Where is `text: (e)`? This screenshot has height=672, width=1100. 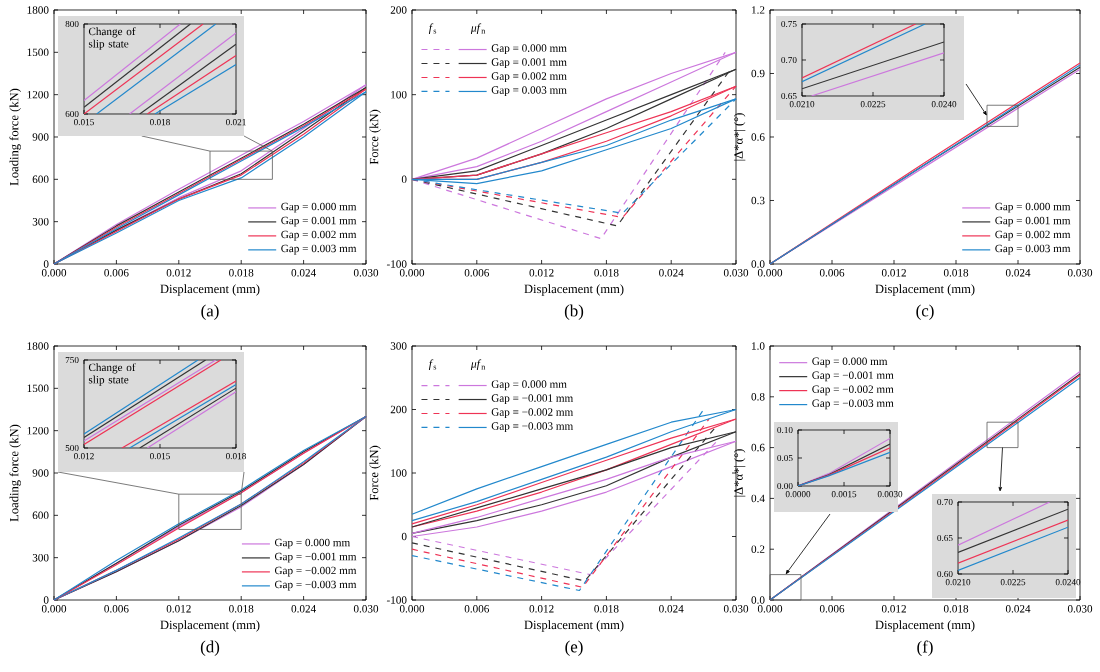 text: (e) is located at coordinates (574, 648).